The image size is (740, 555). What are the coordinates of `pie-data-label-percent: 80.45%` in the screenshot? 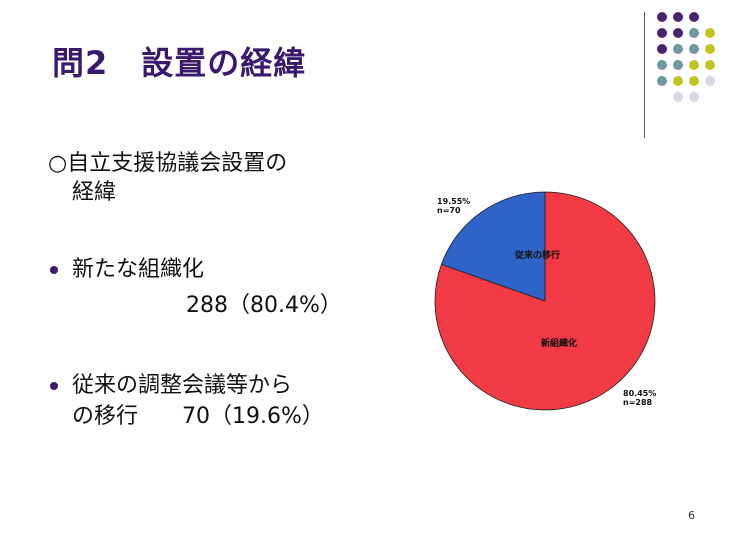 It's located at (639, 393).